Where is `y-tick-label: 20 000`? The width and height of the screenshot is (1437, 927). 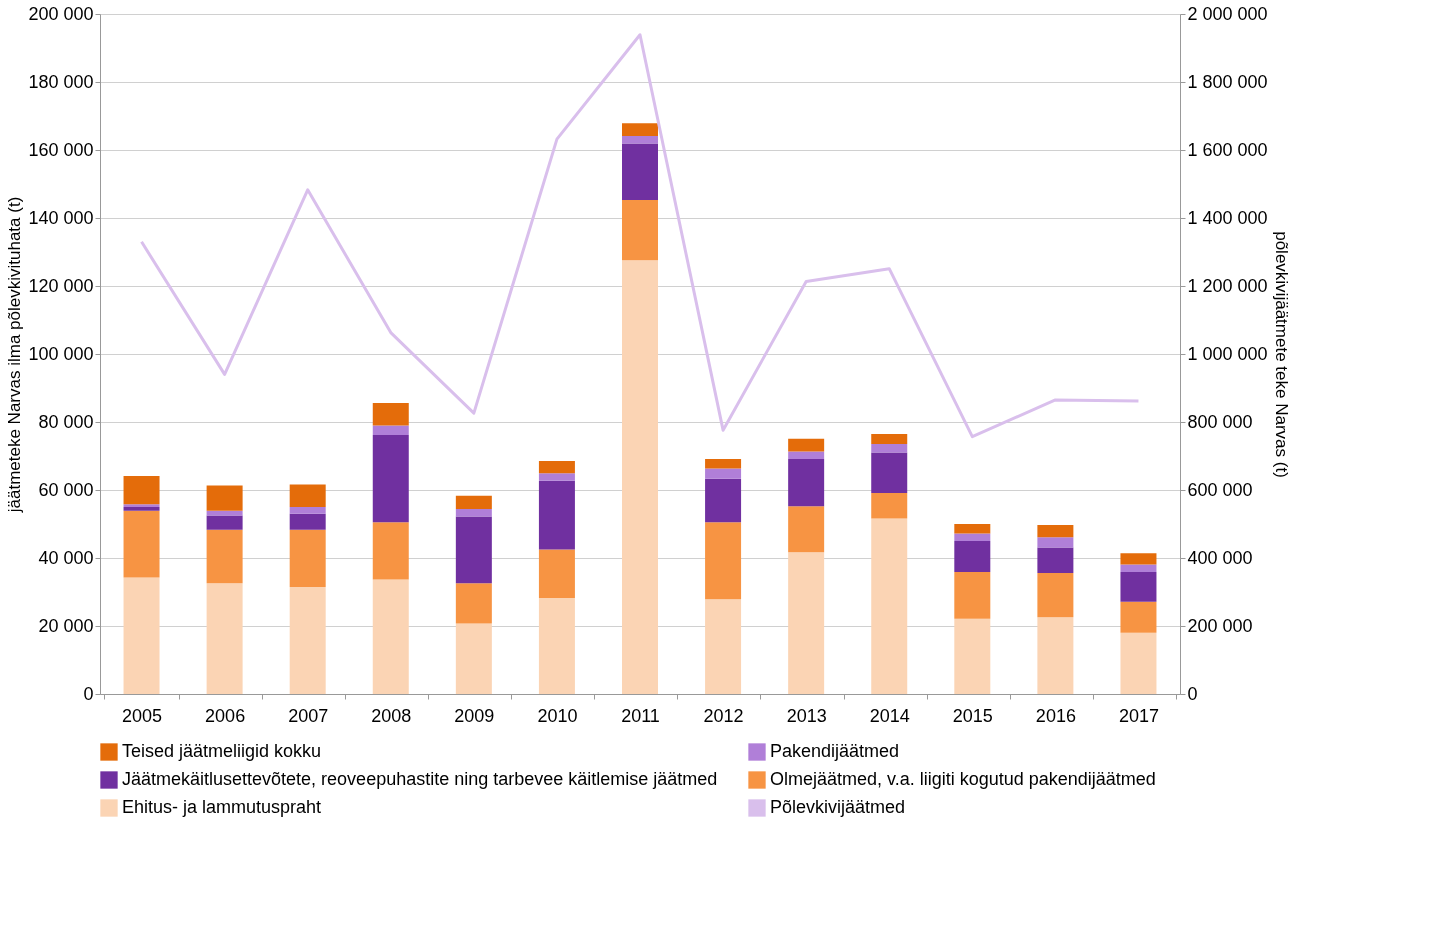
y-tick-label: 20 000 is located at coordinates (66, 625).